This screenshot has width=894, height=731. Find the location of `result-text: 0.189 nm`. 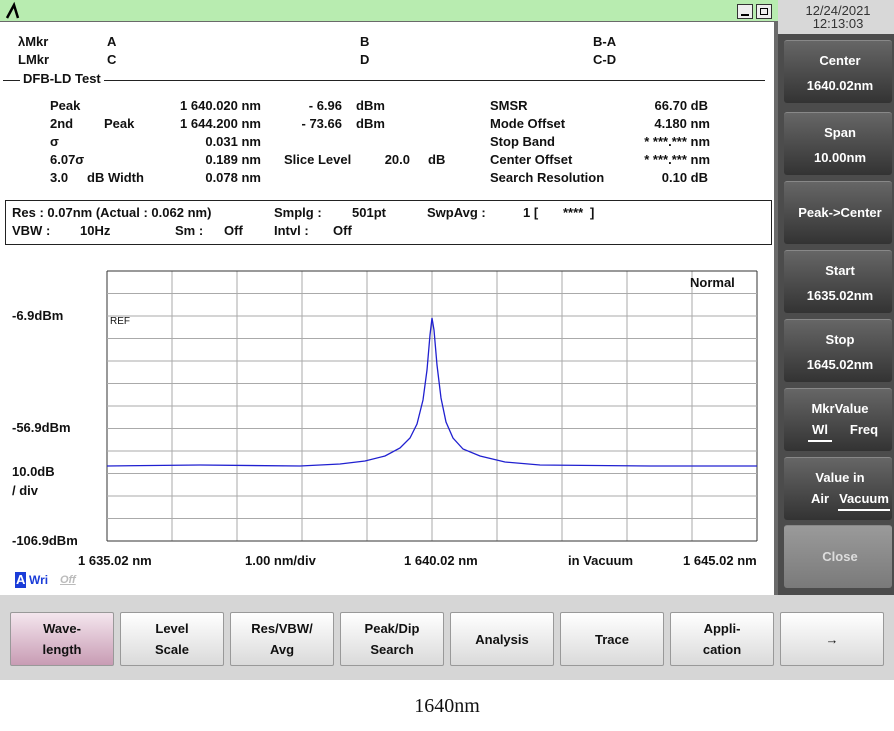

result-text: 0.189 nm is located at coordinates (233, 159).